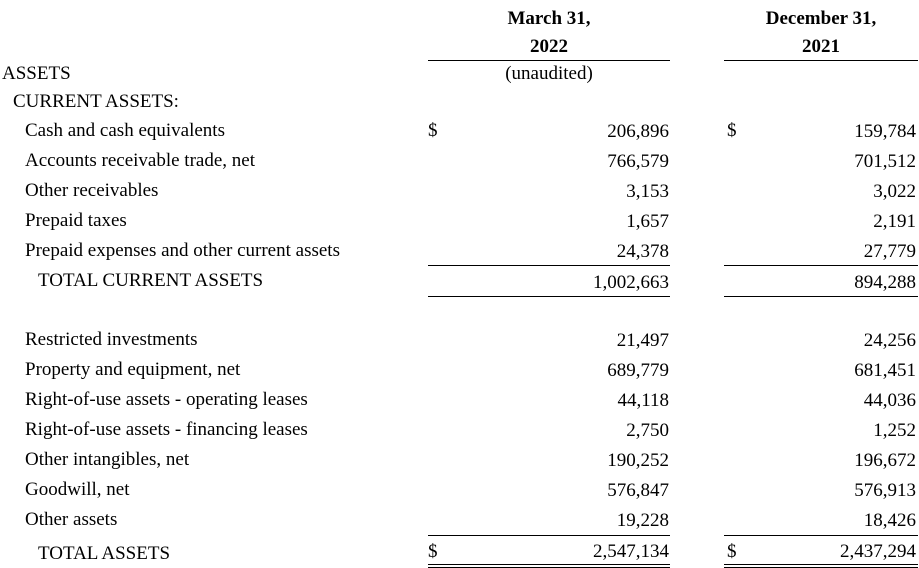 This screenshot has height=568, width=919. Describe the element at coordinates (76, 220) in the screenshot. I see `row-label: Prepaid taxes` at that location.